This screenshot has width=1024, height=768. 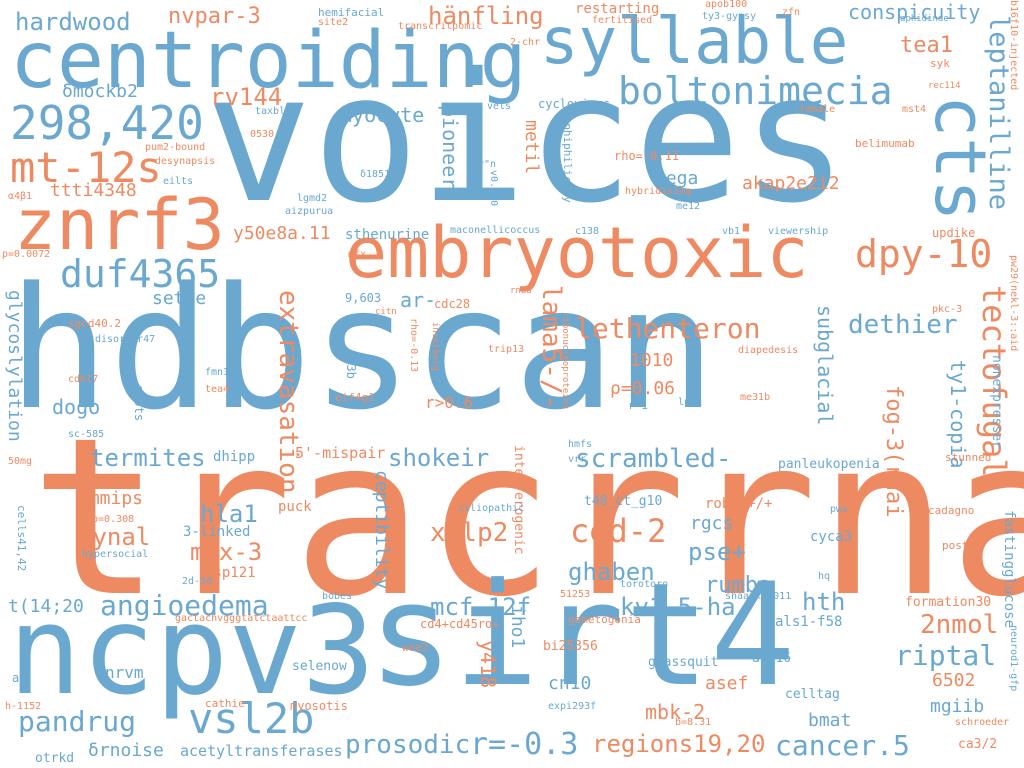 I want to click on word: belimumab, so click(x=885, y=143).